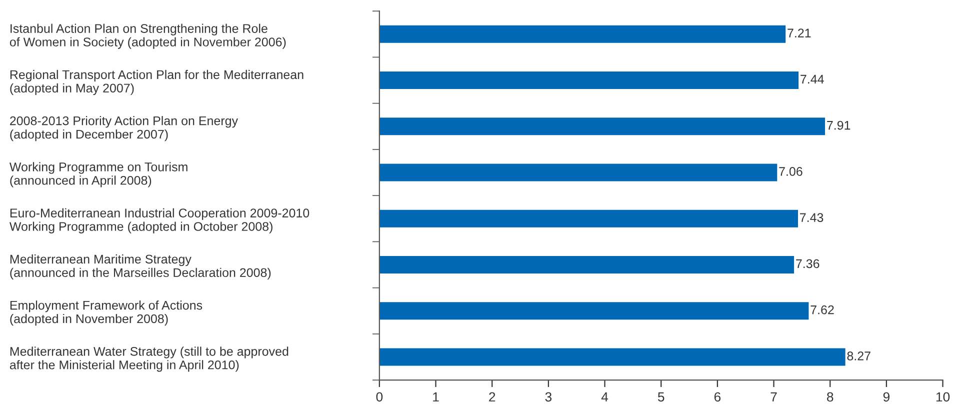  I want to click on y-tick-label: 2008-2013 Priority Action Plan on Energy (adopted in December 2007), so click(124, 129).